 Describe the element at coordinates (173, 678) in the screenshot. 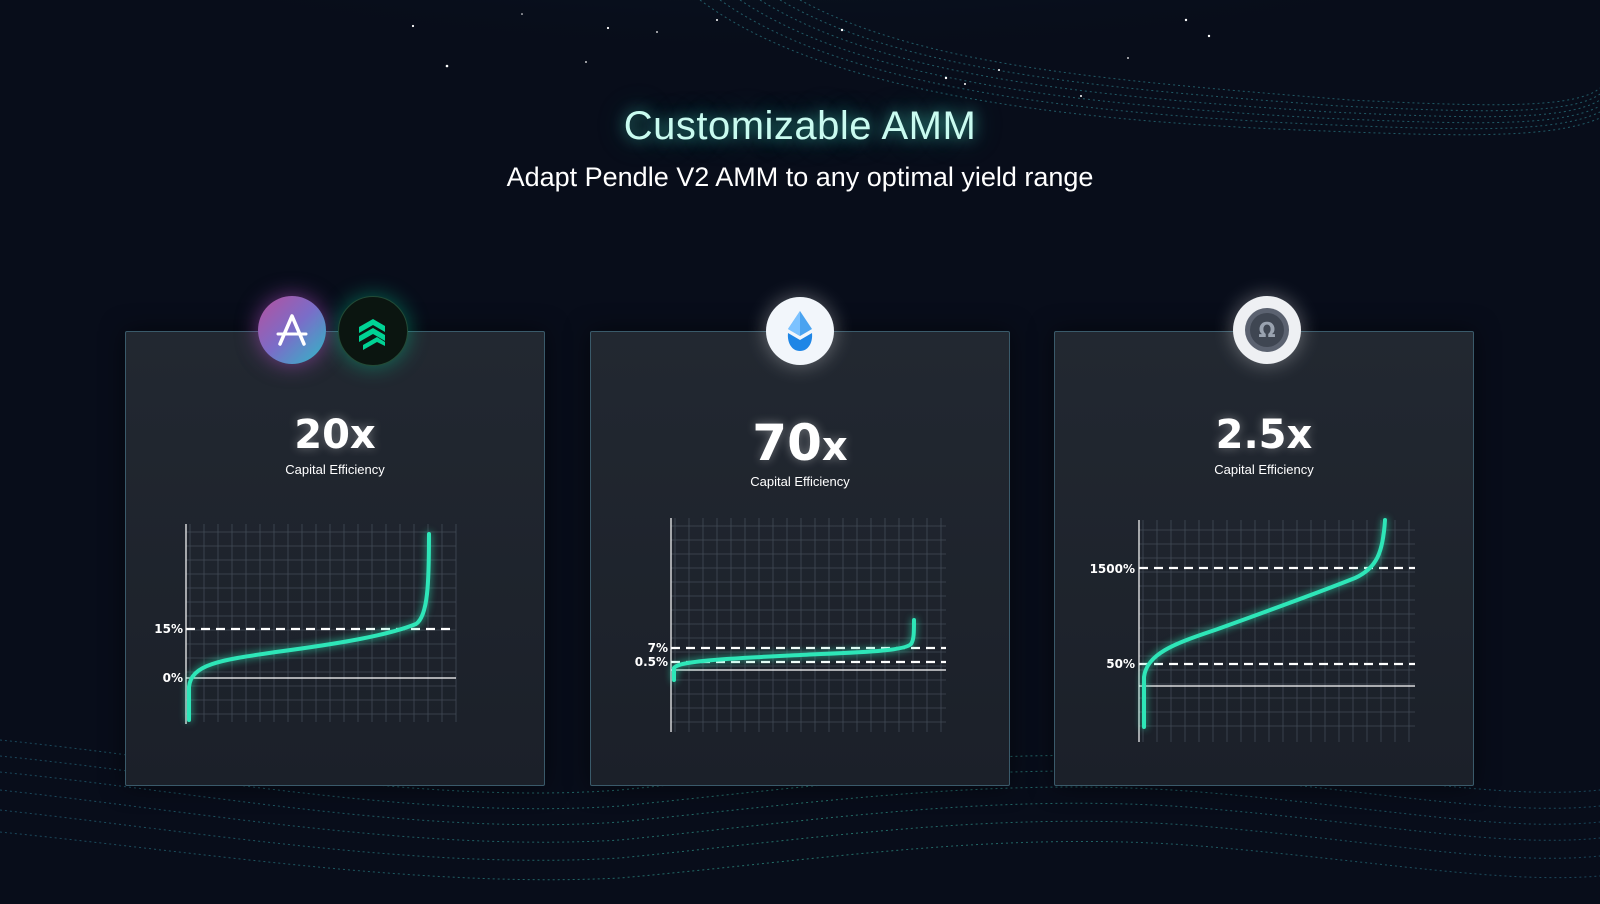

I see `label-lower: 0%` at that location.